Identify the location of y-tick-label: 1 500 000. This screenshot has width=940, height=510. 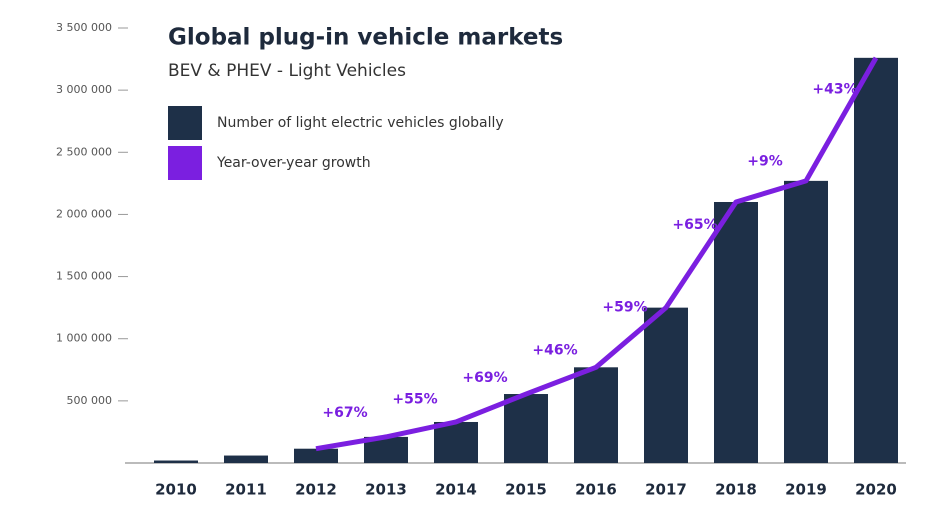
(84, 276).